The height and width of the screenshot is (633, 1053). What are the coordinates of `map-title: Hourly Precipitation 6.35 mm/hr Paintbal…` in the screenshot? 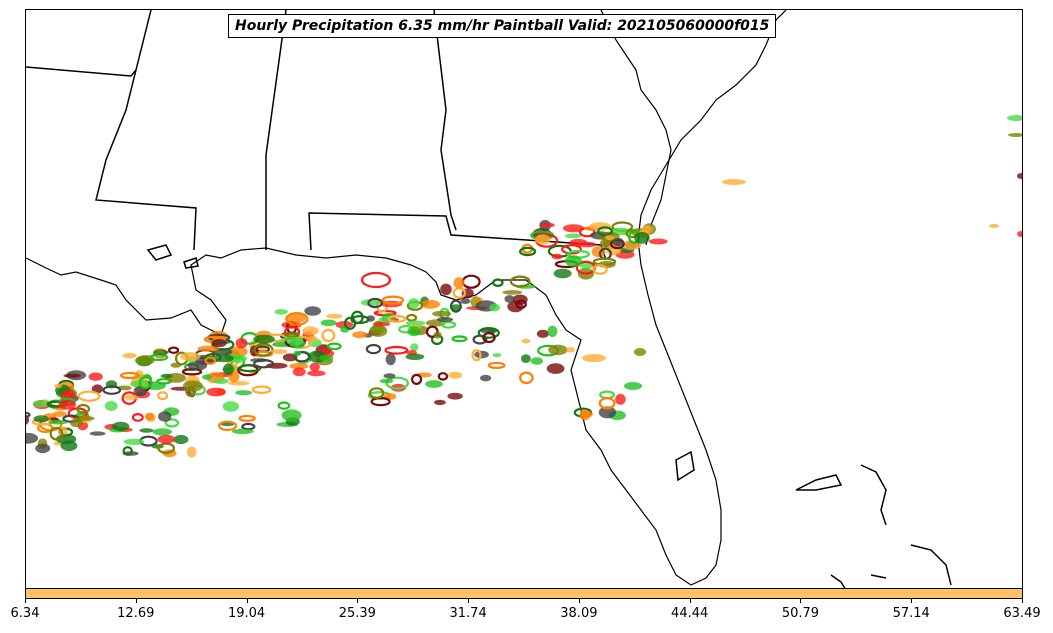 It's located at (502, 26).